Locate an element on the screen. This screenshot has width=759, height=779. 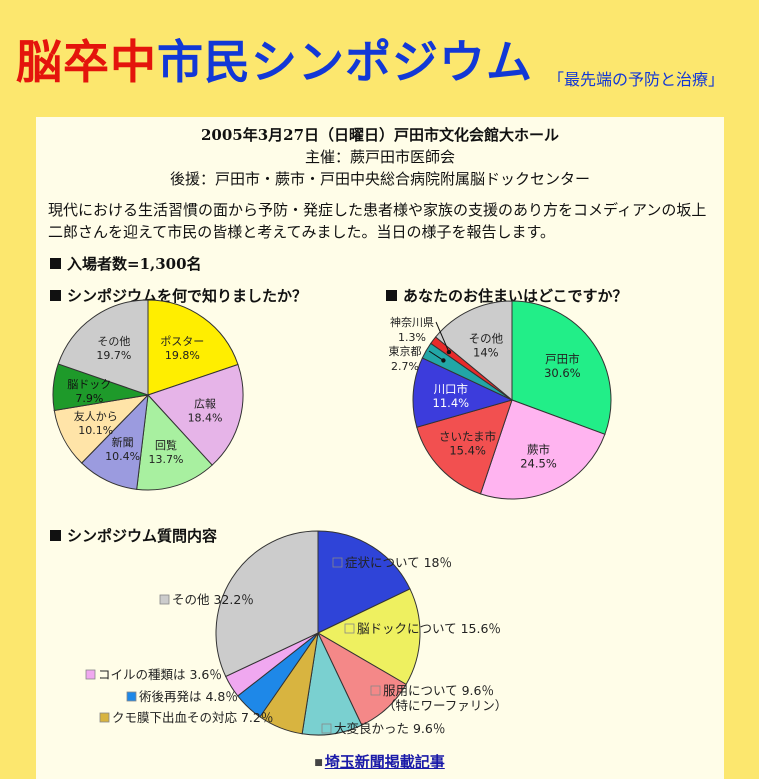
newspaper-article-link: 埼玉新聞掲載記事 is located at coordinates (384, 762).